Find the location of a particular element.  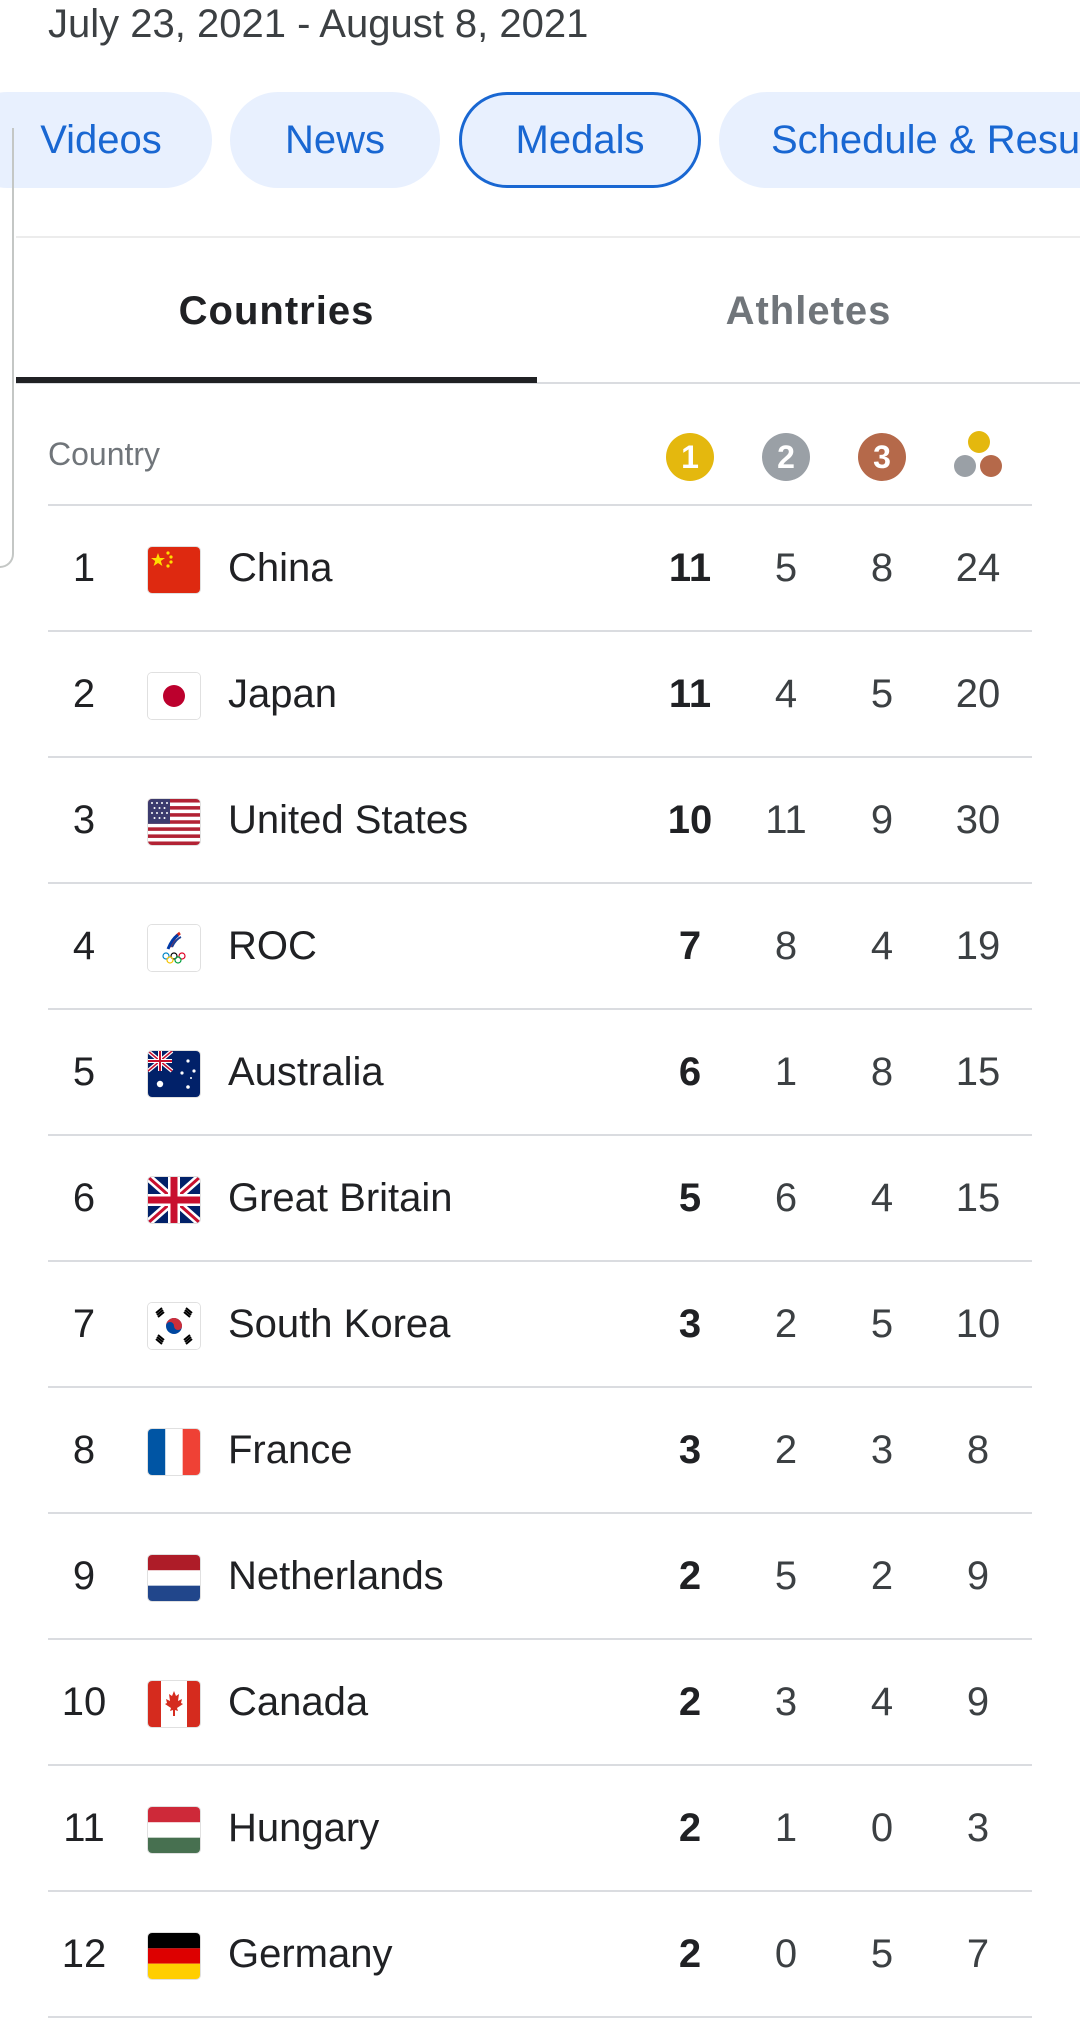

table-header: Country 1 2 3 is located at coordinates (540, 455).